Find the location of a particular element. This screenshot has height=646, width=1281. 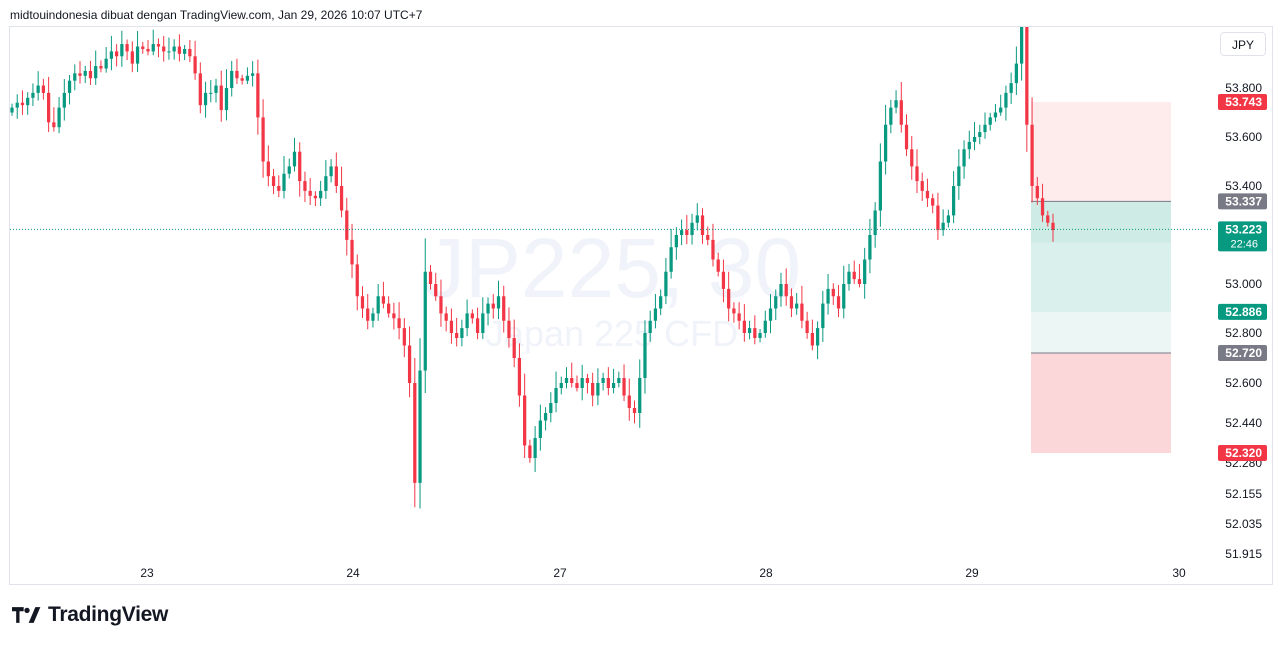

time-tick-label: 28 is located at coordinates (766, 573).